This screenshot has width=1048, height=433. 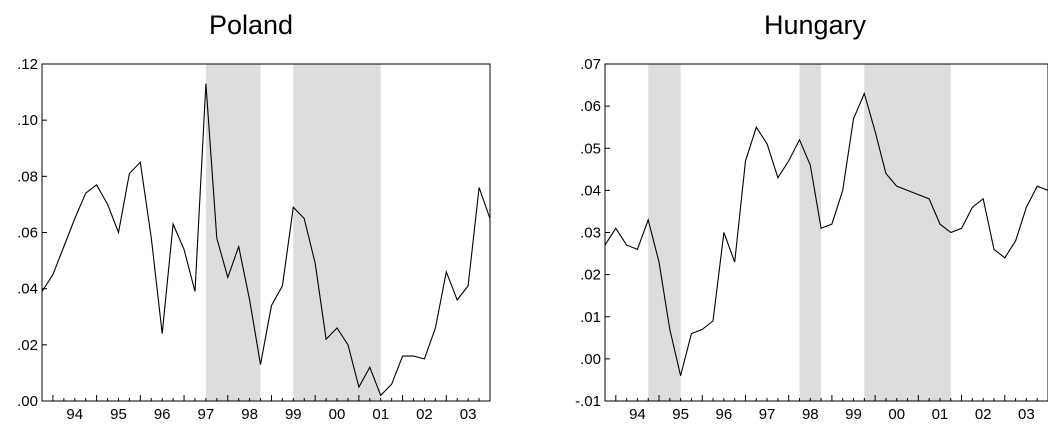 I want to click on poland-x-tick-label: 00, so click(x=337, y=414).